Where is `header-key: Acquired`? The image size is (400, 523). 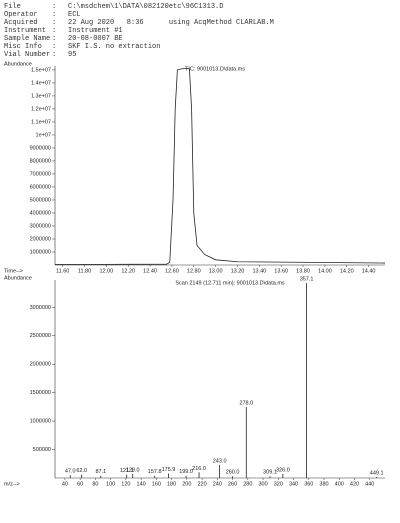
header-key: Acquired is located at coordinates (21, 23).